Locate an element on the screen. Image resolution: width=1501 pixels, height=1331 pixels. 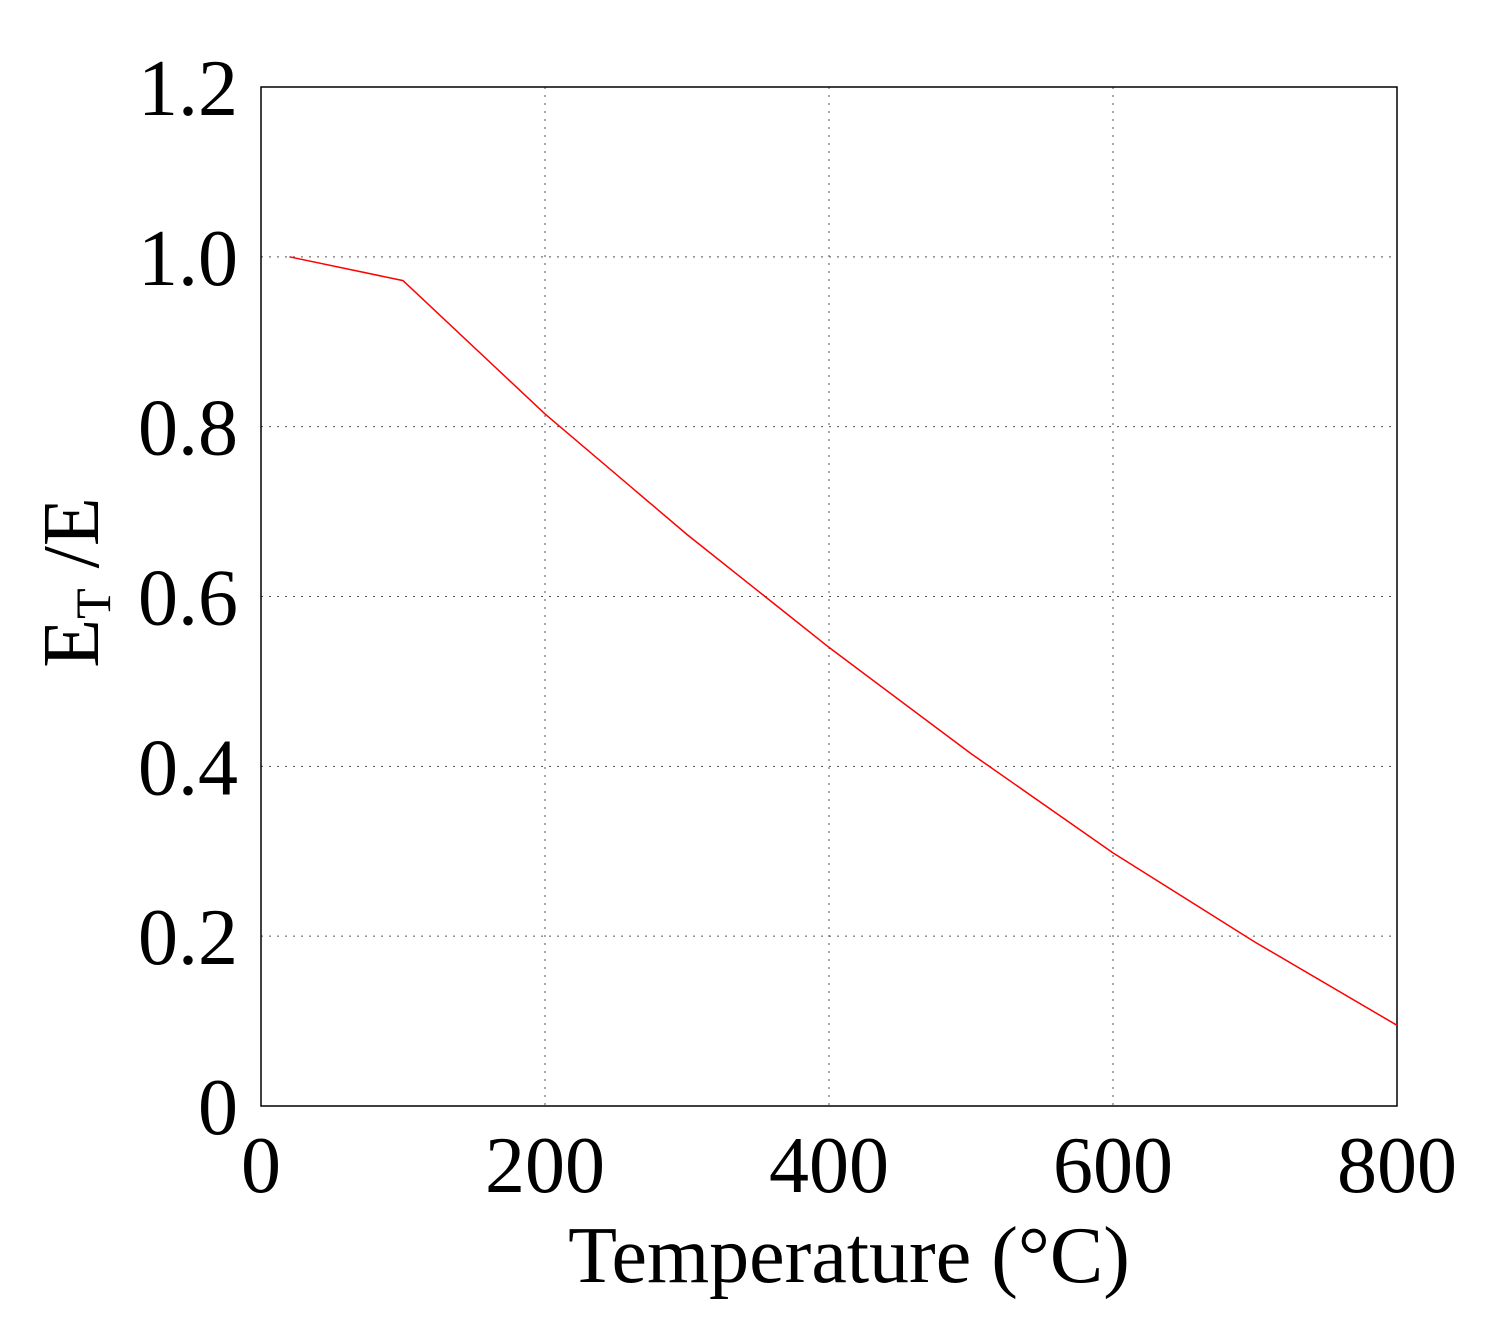
x-axis-label: Temperature (°C) is located at coordinates (849, 1256).